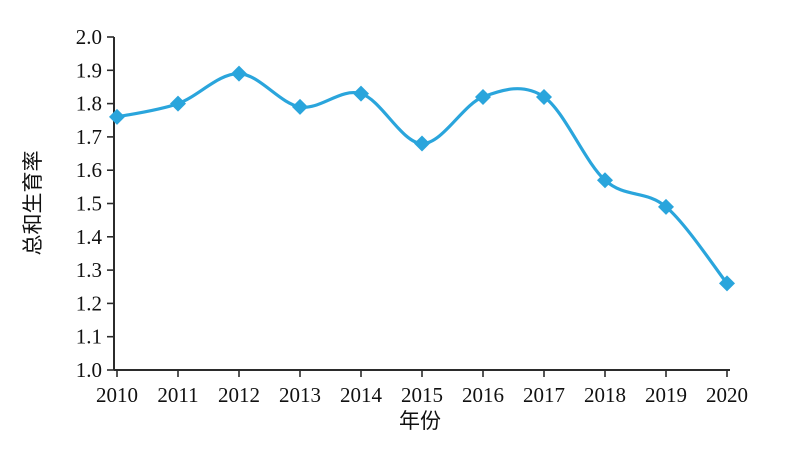  Describe the element at coordinates (544, 96) in the screenshot. I see `data-point-marker-2017` at that location.